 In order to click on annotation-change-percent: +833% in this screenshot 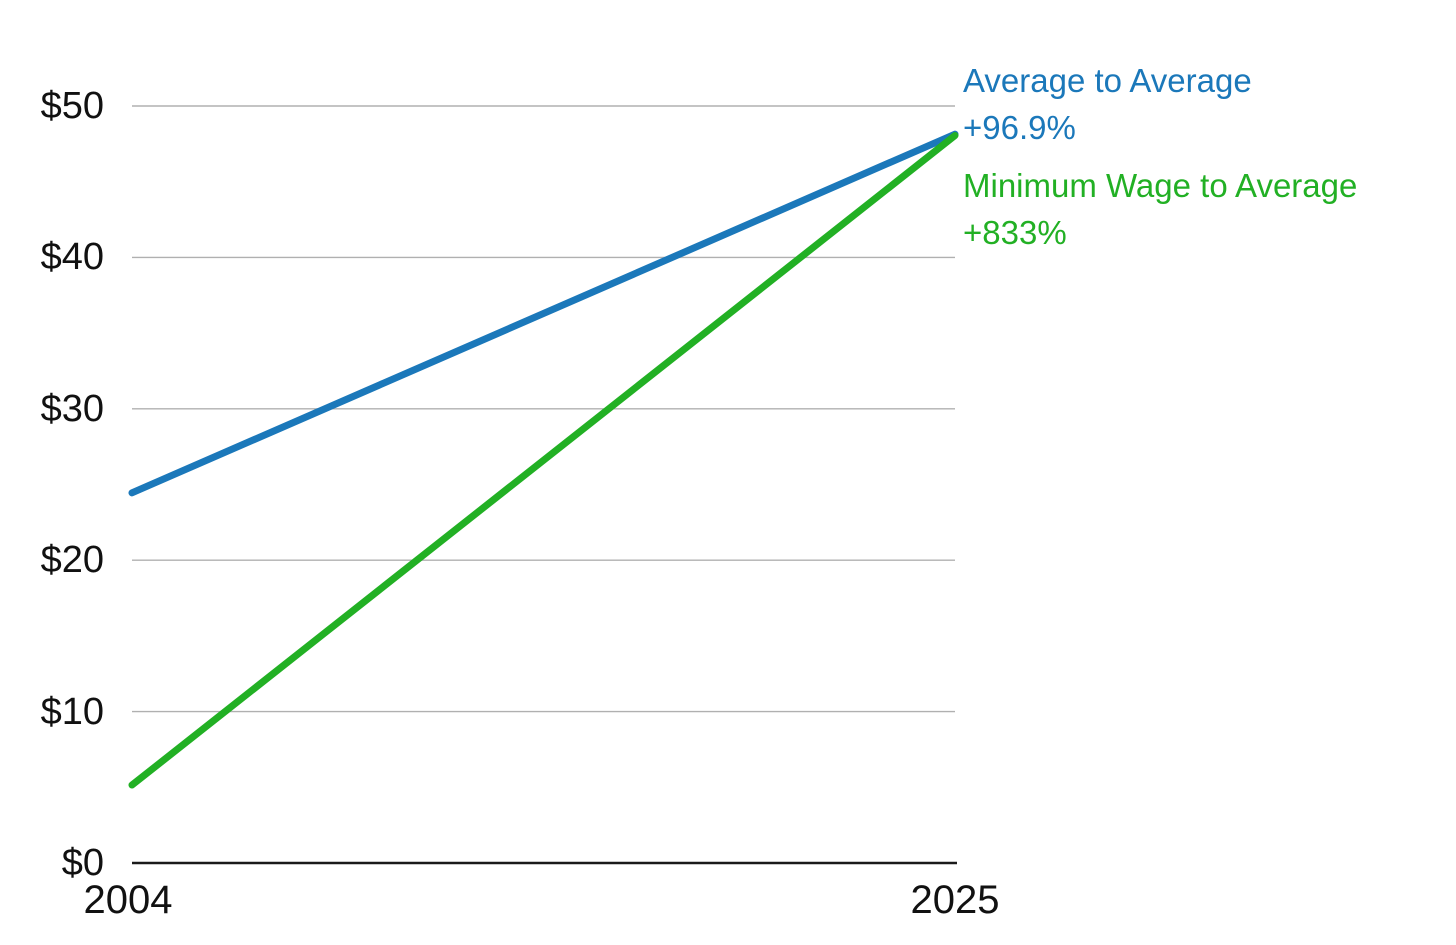, I will do `click(1015, 232)`.